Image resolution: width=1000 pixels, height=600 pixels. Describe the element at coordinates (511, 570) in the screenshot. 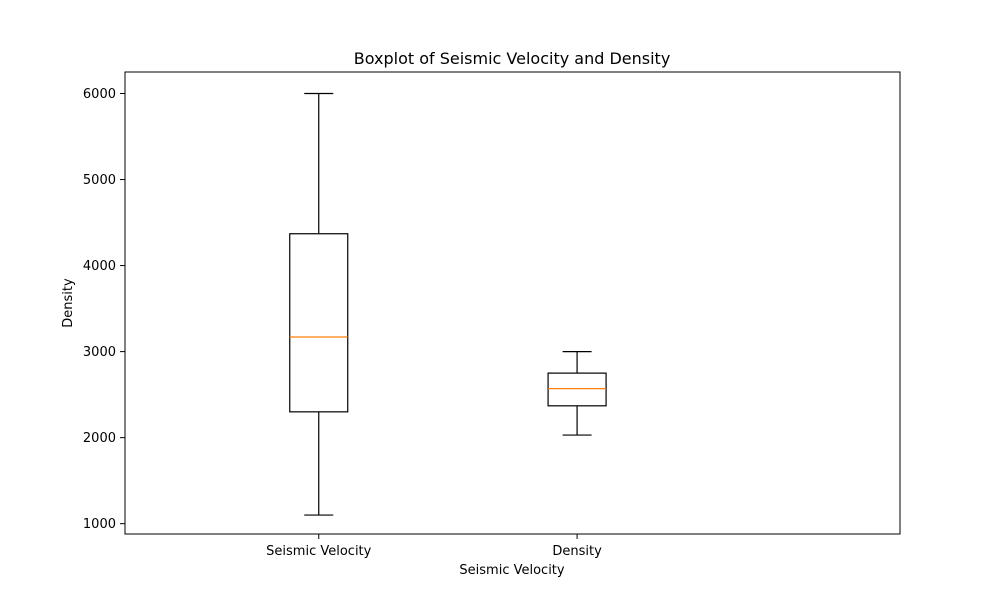

I see `x-axis-label: Seismic Velocity` at that location.